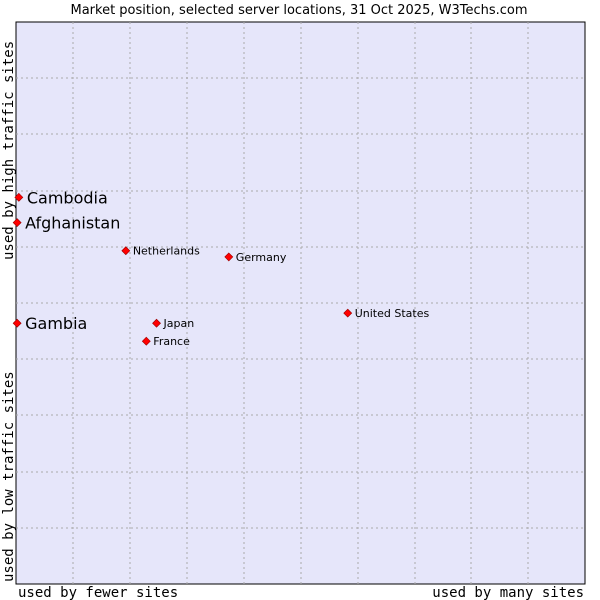 Image resolution: width=600 pixels, height=600 pixels. I want to click on y-axis-label-bottom: used by low traffic sites, so click(9, 476).